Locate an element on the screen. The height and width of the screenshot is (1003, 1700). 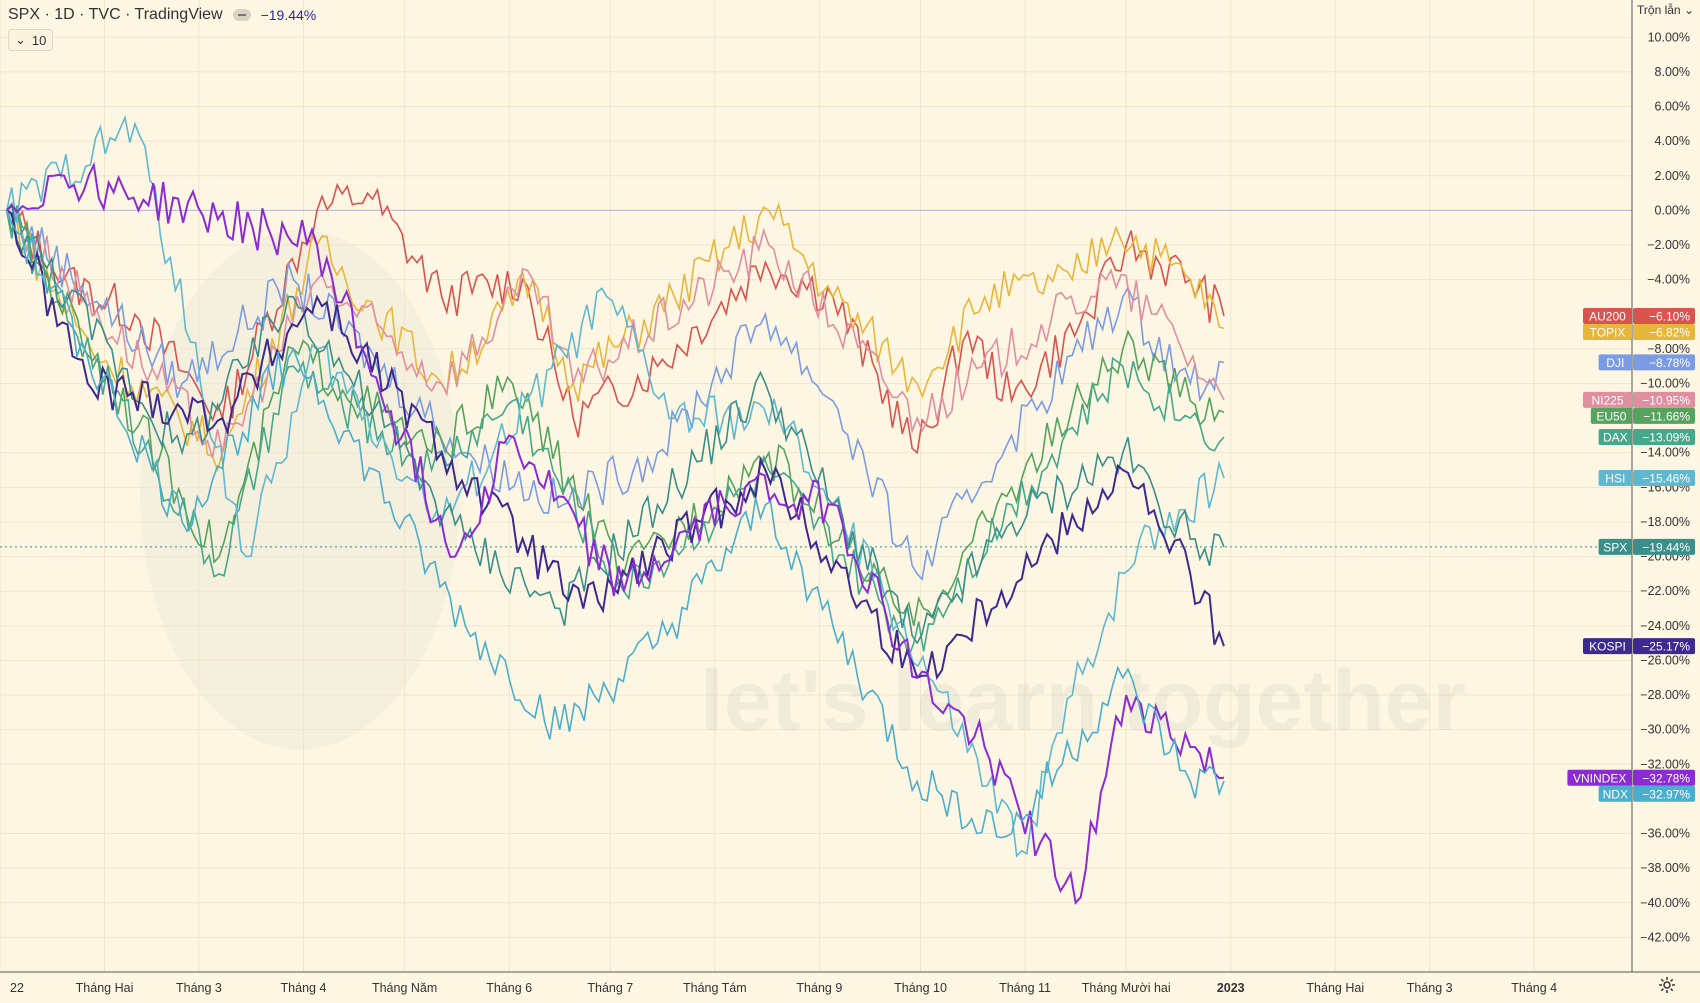
series-badge-hsi: HSI −15.46% is located at coordinates (1646, 477).